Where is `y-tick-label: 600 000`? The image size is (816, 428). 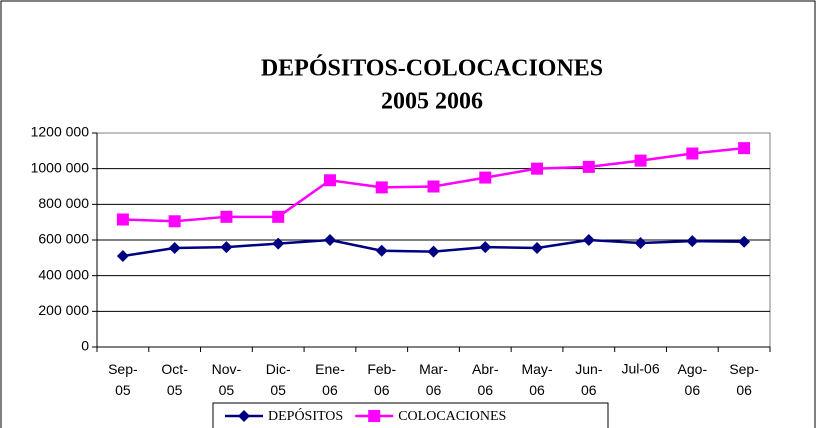 y-tick-label: 600 000 is located at coordinates (63, 239).